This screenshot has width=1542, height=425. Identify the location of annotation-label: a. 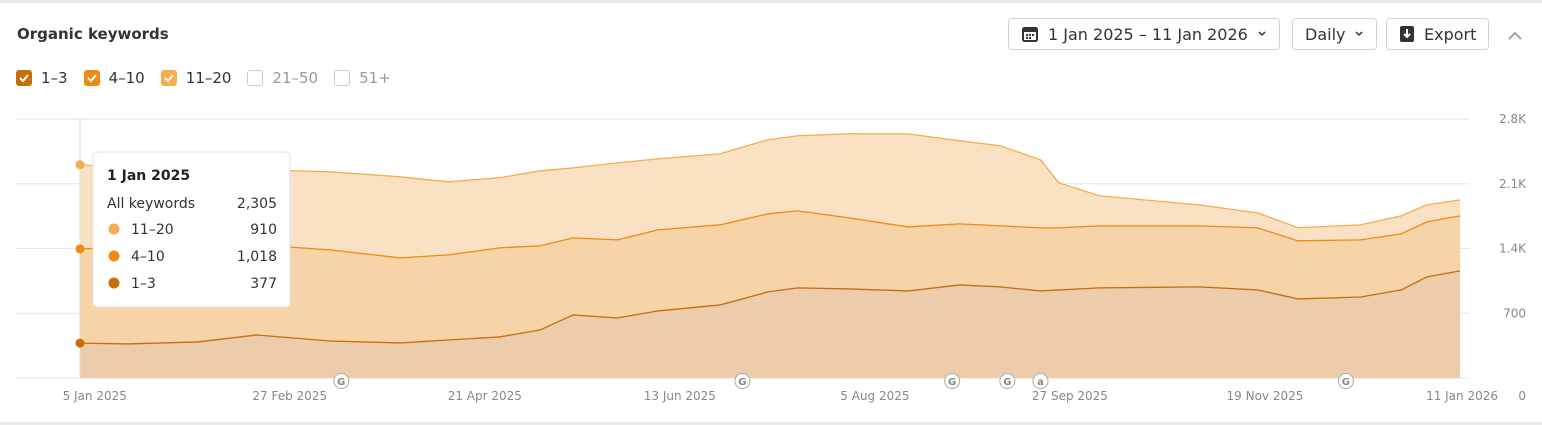
(1040, 382).